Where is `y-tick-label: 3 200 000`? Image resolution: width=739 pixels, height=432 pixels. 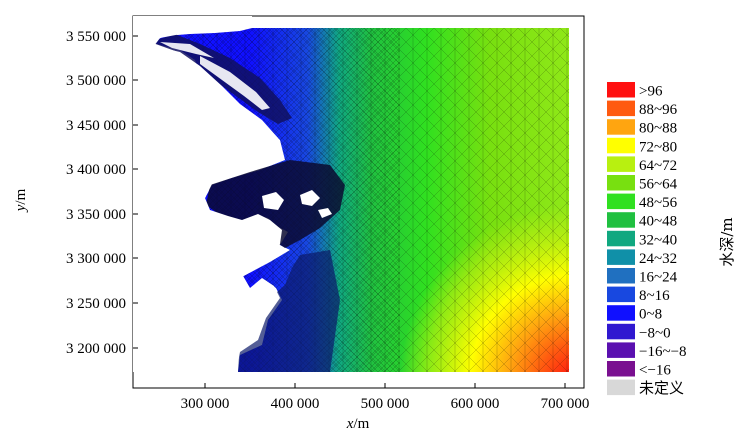 y-tick-label: 3 200 000 is located at coordinates (96, 349).